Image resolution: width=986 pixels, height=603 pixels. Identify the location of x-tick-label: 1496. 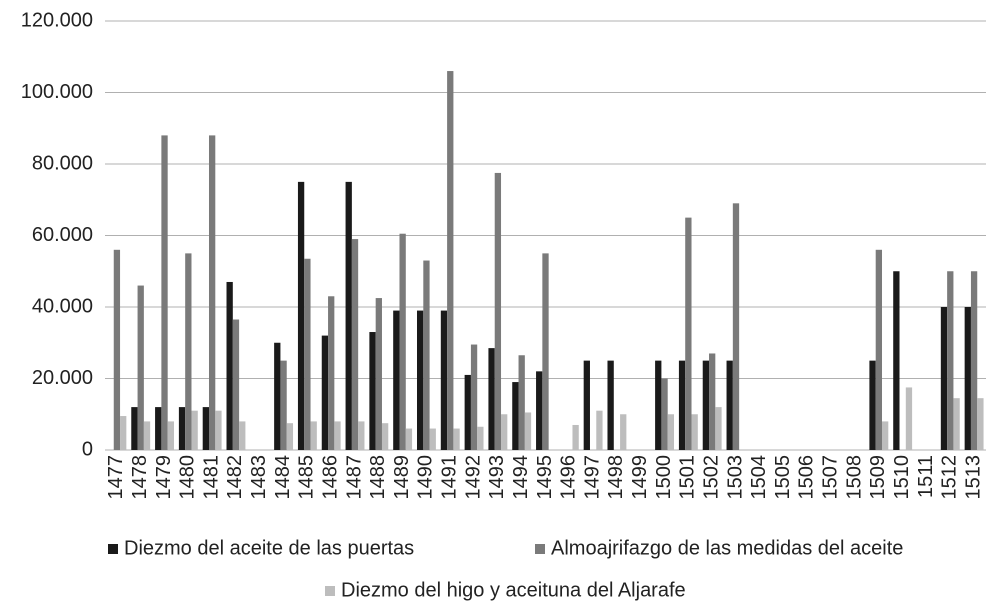
(569, 477).